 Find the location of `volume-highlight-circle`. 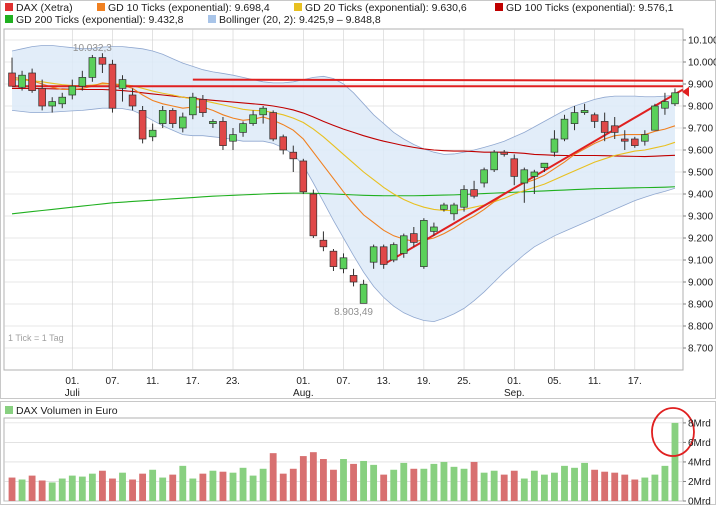

volume-highlight-circle is located at coordinates (673, 432).